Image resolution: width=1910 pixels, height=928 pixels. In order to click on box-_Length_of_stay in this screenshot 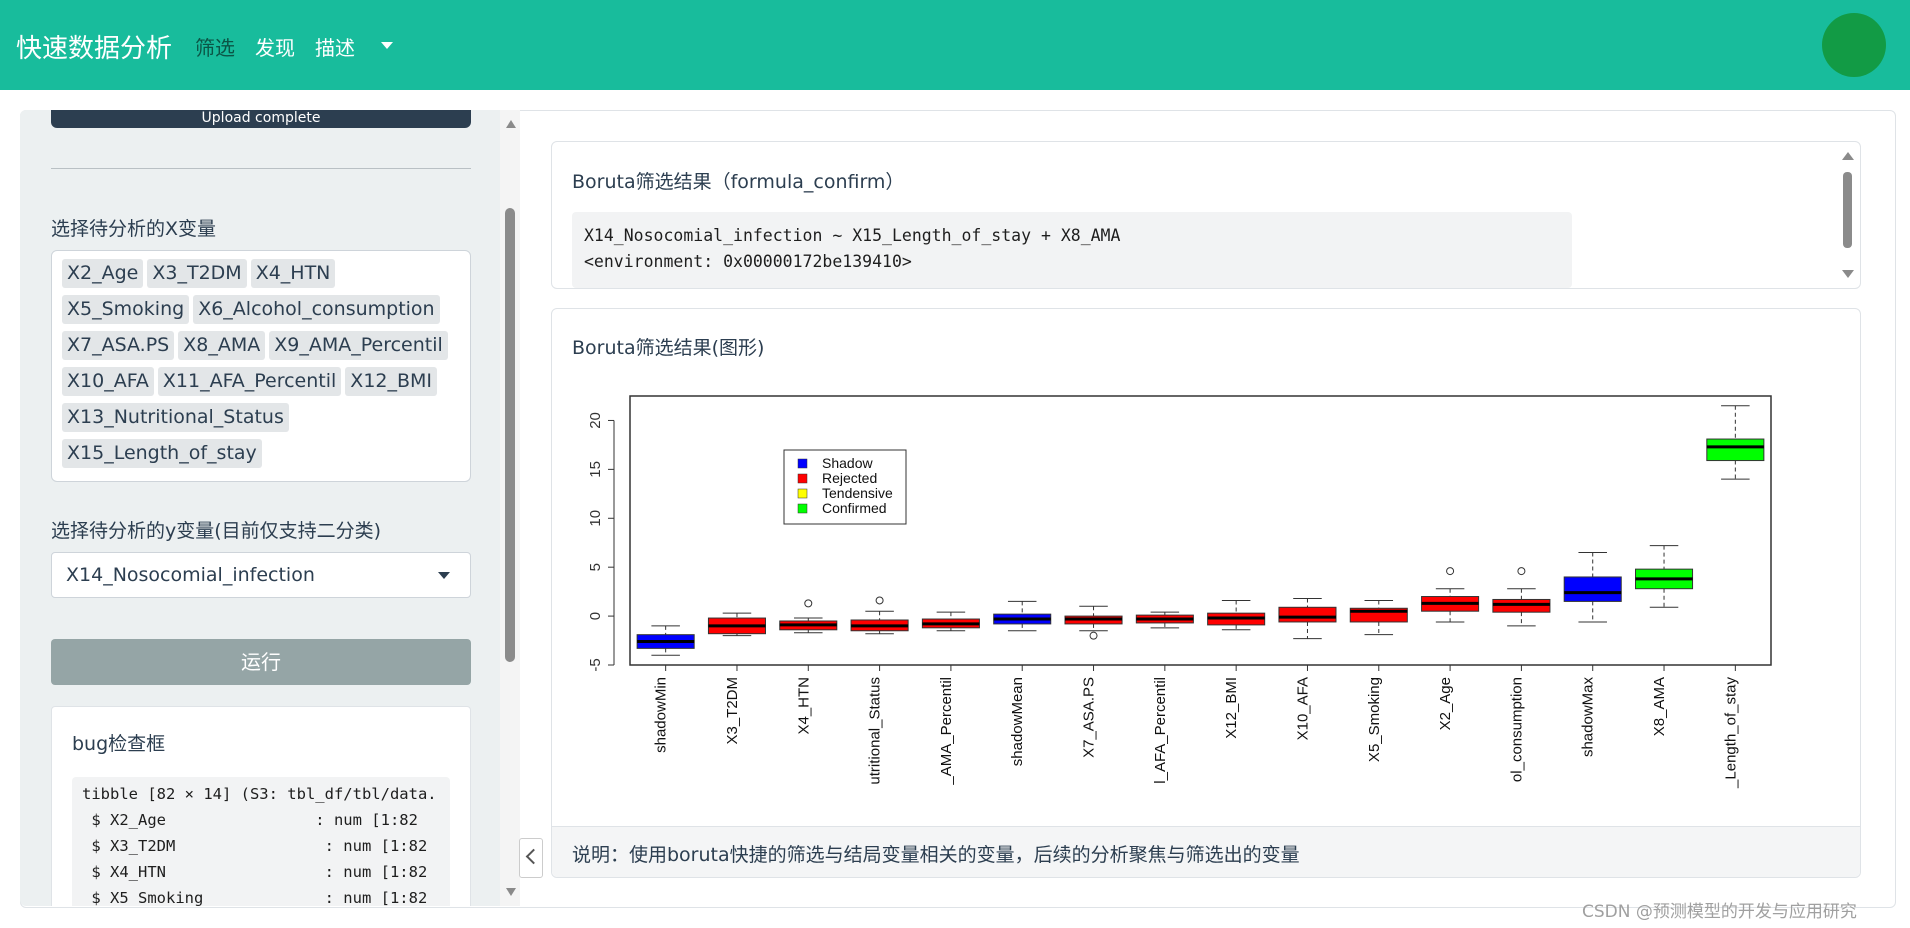, I will do `click(1735, 450)`.